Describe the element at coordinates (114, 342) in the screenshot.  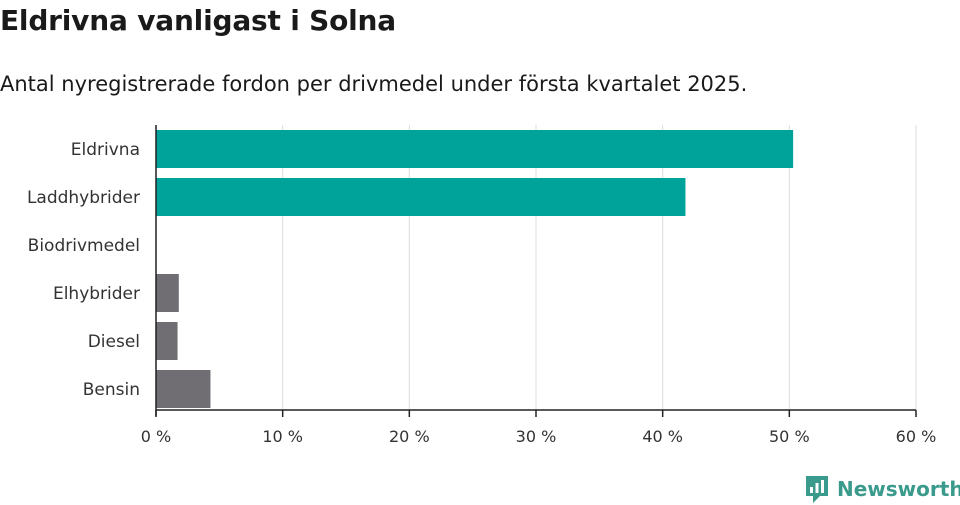
I see `category-label: Diesel` at that location.